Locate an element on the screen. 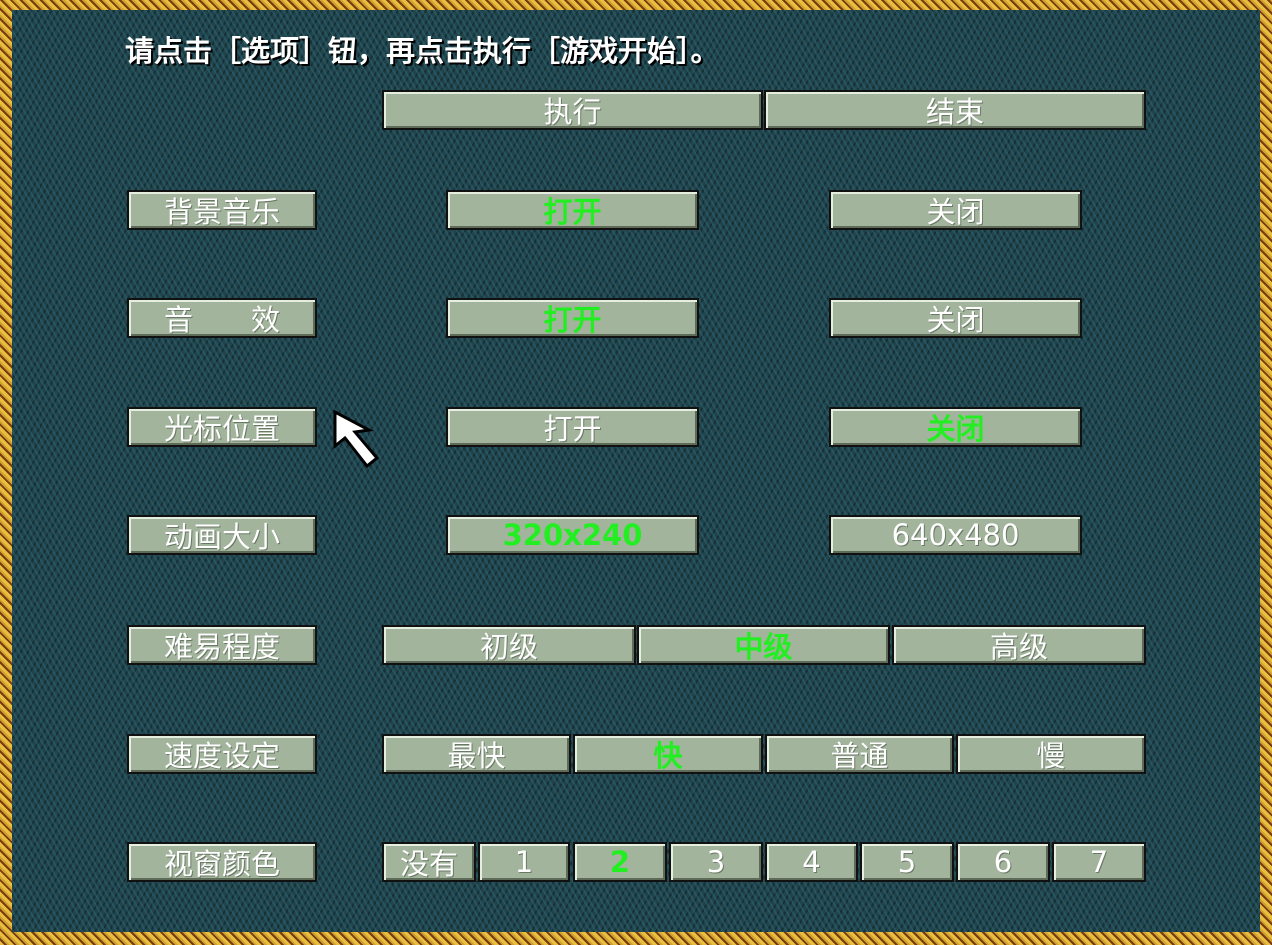 The image size is (1272, 945). instruction-text: 请点击［选项］钮，再点击执行［游戏开始］。 is located at coordinates (422, 51).